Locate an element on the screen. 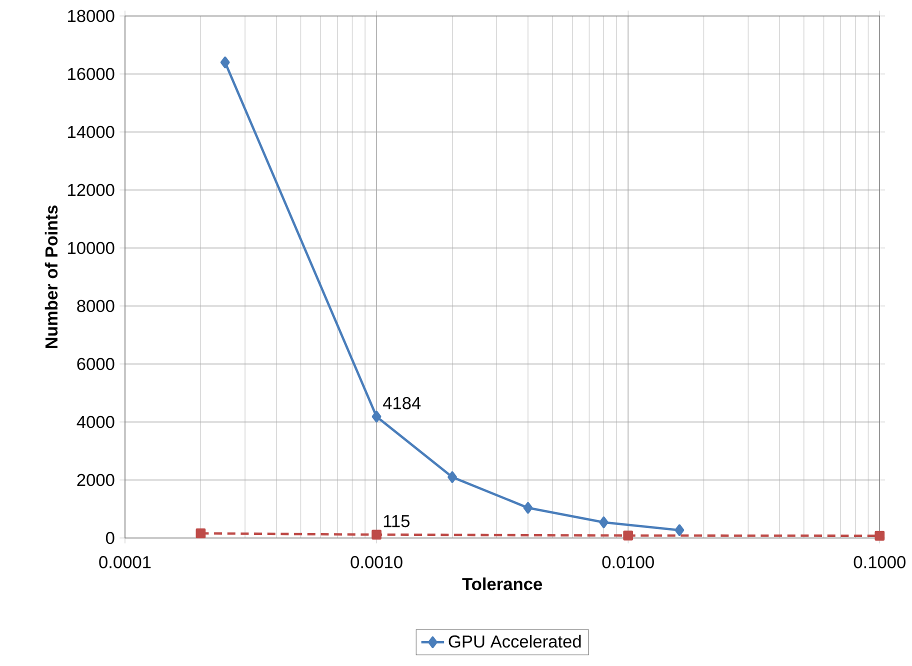  y-tick-label: 16000 is located at coordinates (91, 74).